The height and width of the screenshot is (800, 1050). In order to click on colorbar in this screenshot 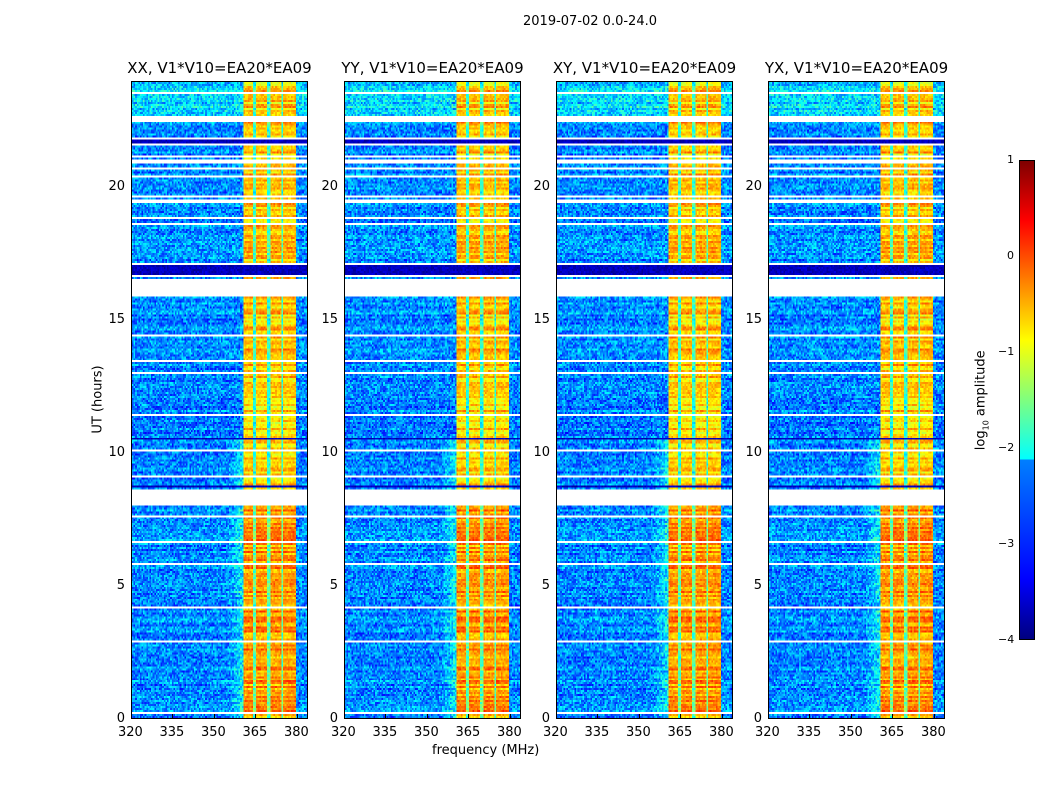, I will do `click(1027, 400)`.